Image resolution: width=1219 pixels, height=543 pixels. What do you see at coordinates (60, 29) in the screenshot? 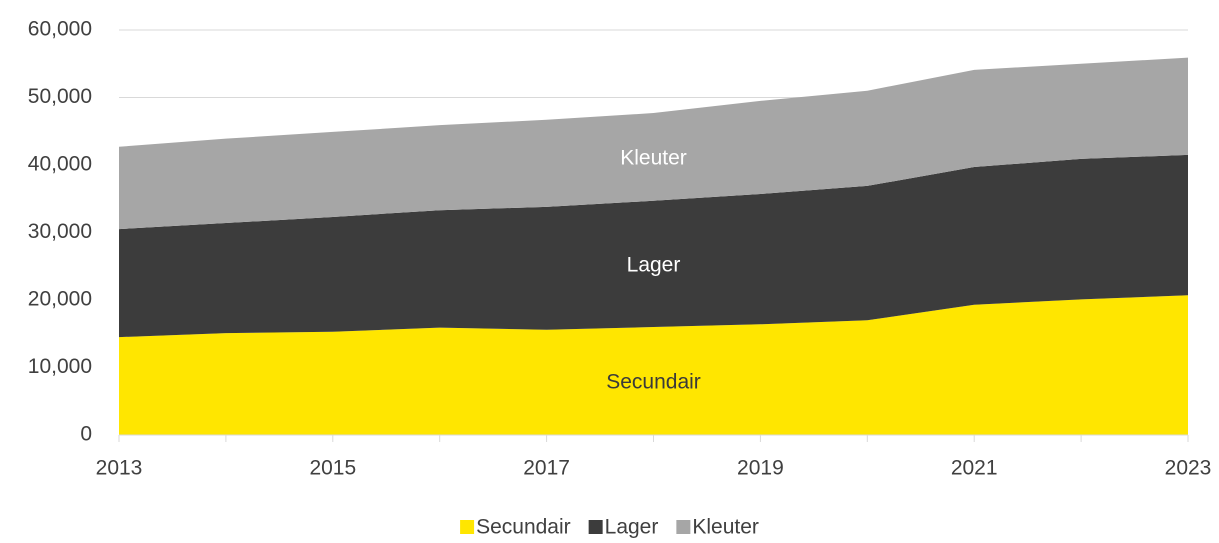
I see `y-tick-label: 60,000` at bounding box center [60, 29].